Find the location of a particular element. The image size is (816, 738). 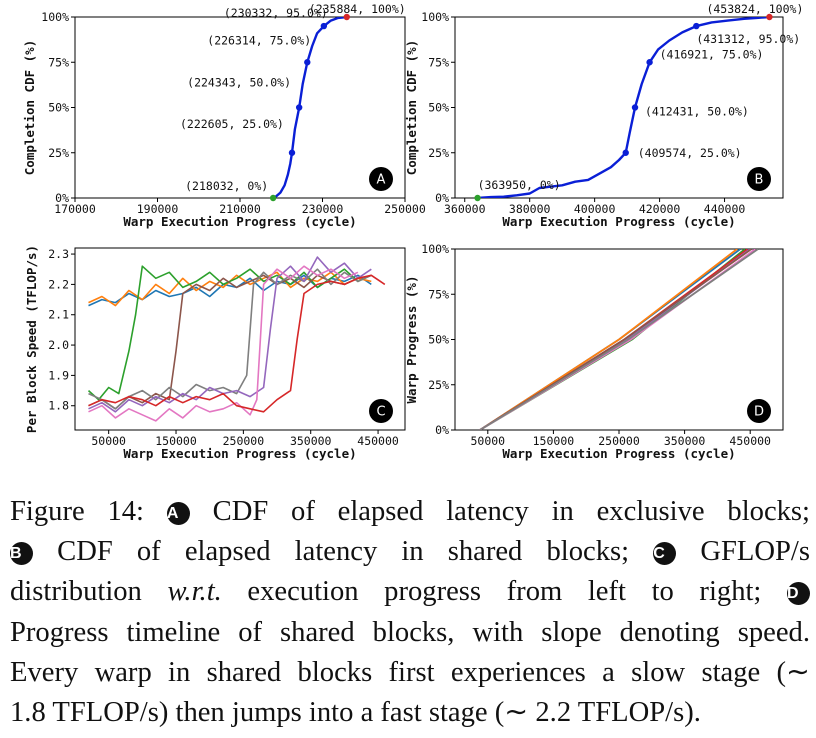

y-tick-label: 2.1 is located at coordinates (58, 315).